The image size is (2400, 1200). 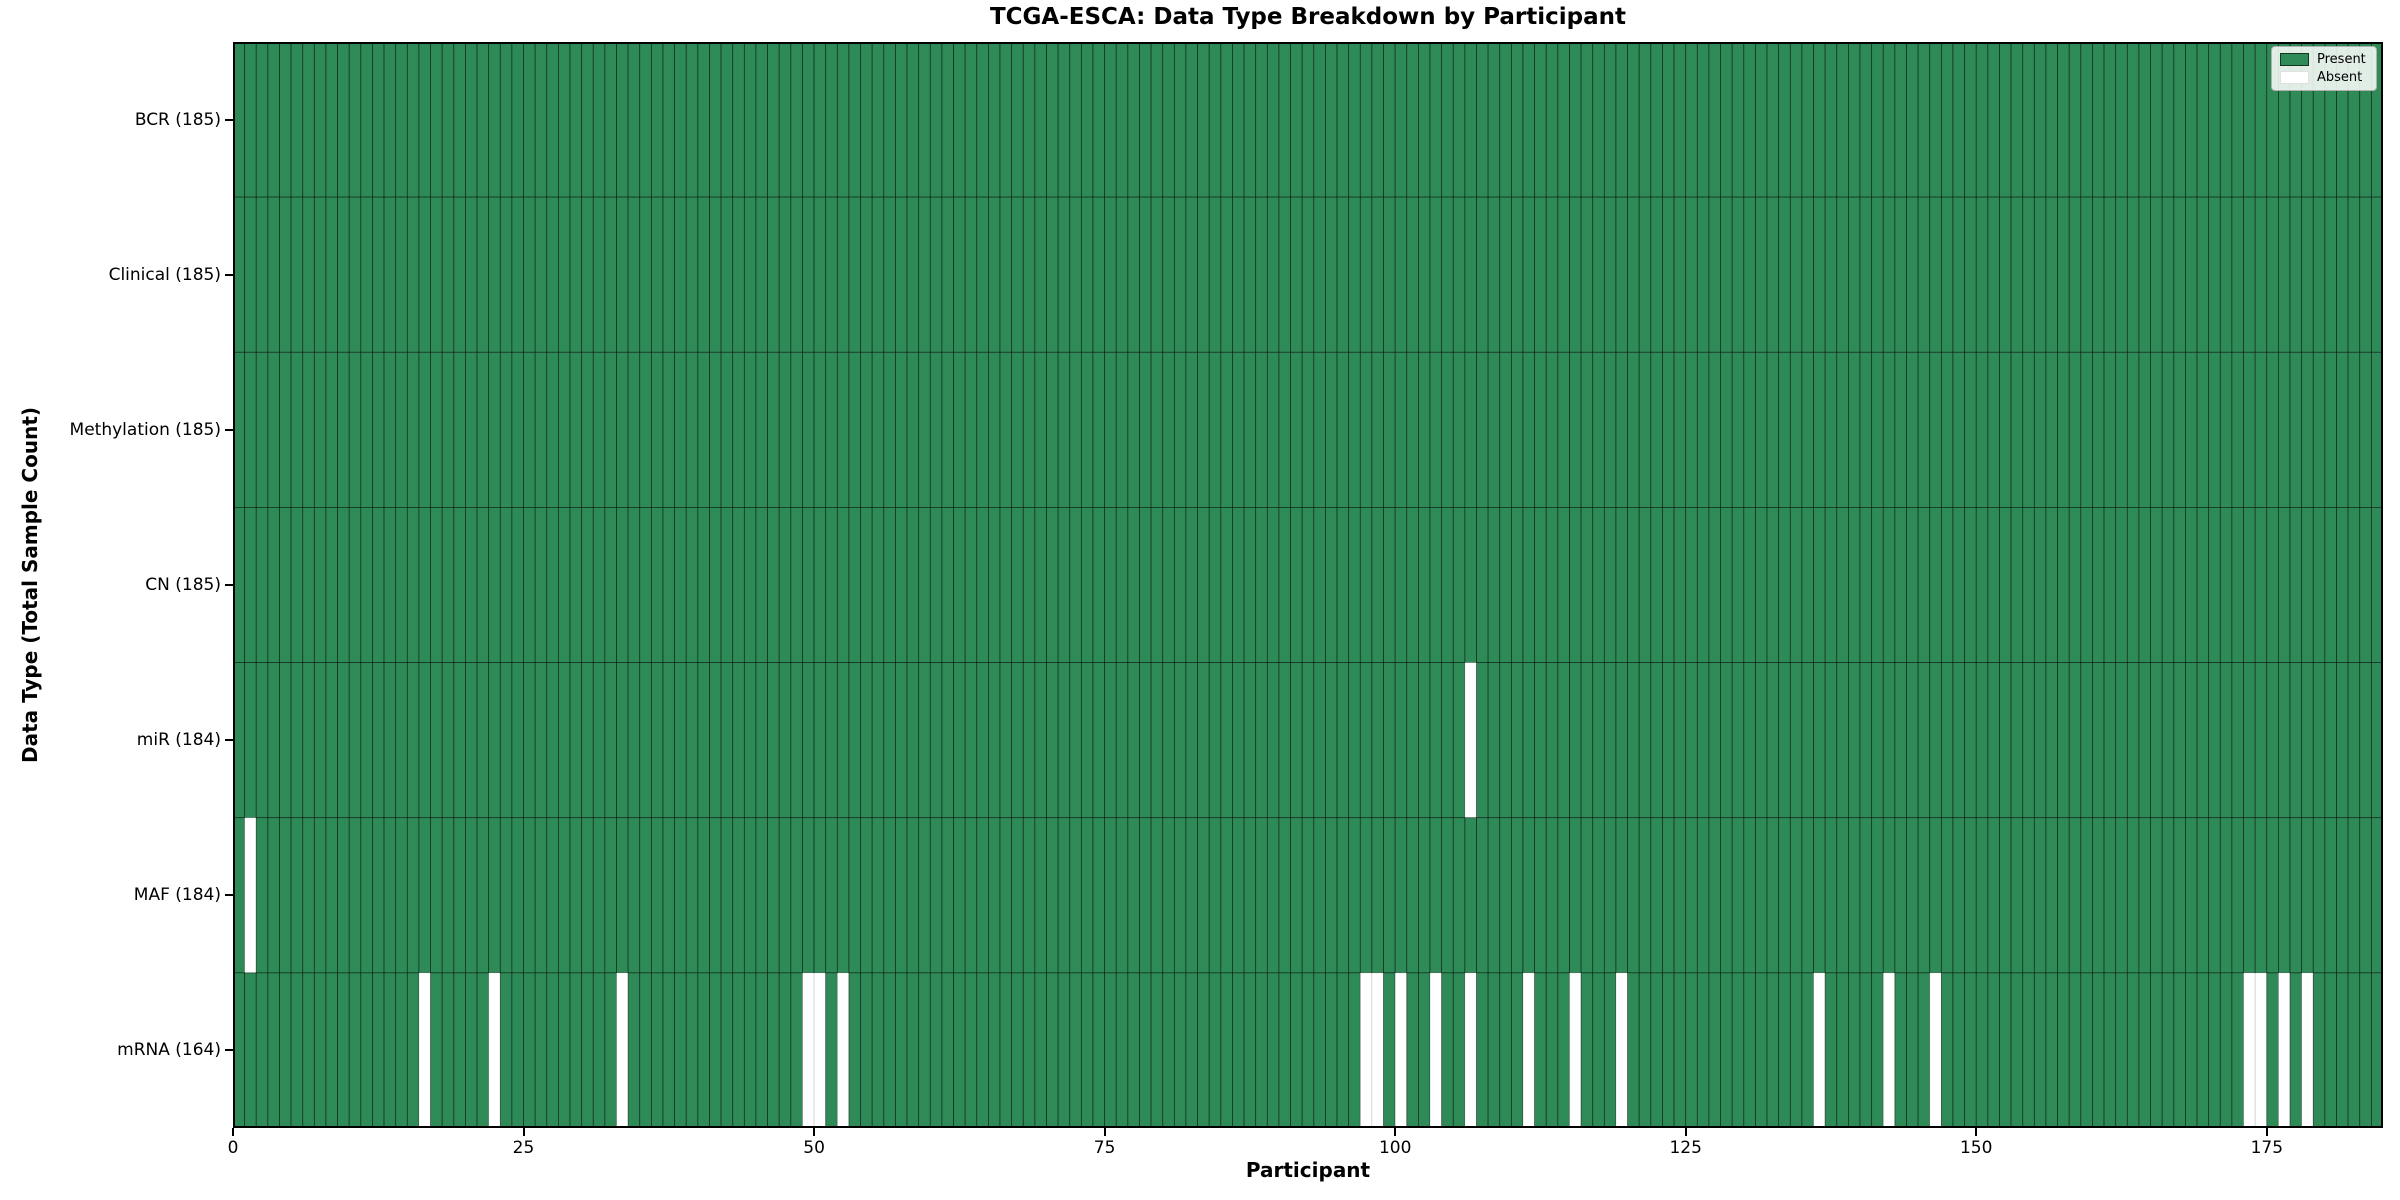 I want to click on legend-present-label: Present, so click(x=2341, y=59).